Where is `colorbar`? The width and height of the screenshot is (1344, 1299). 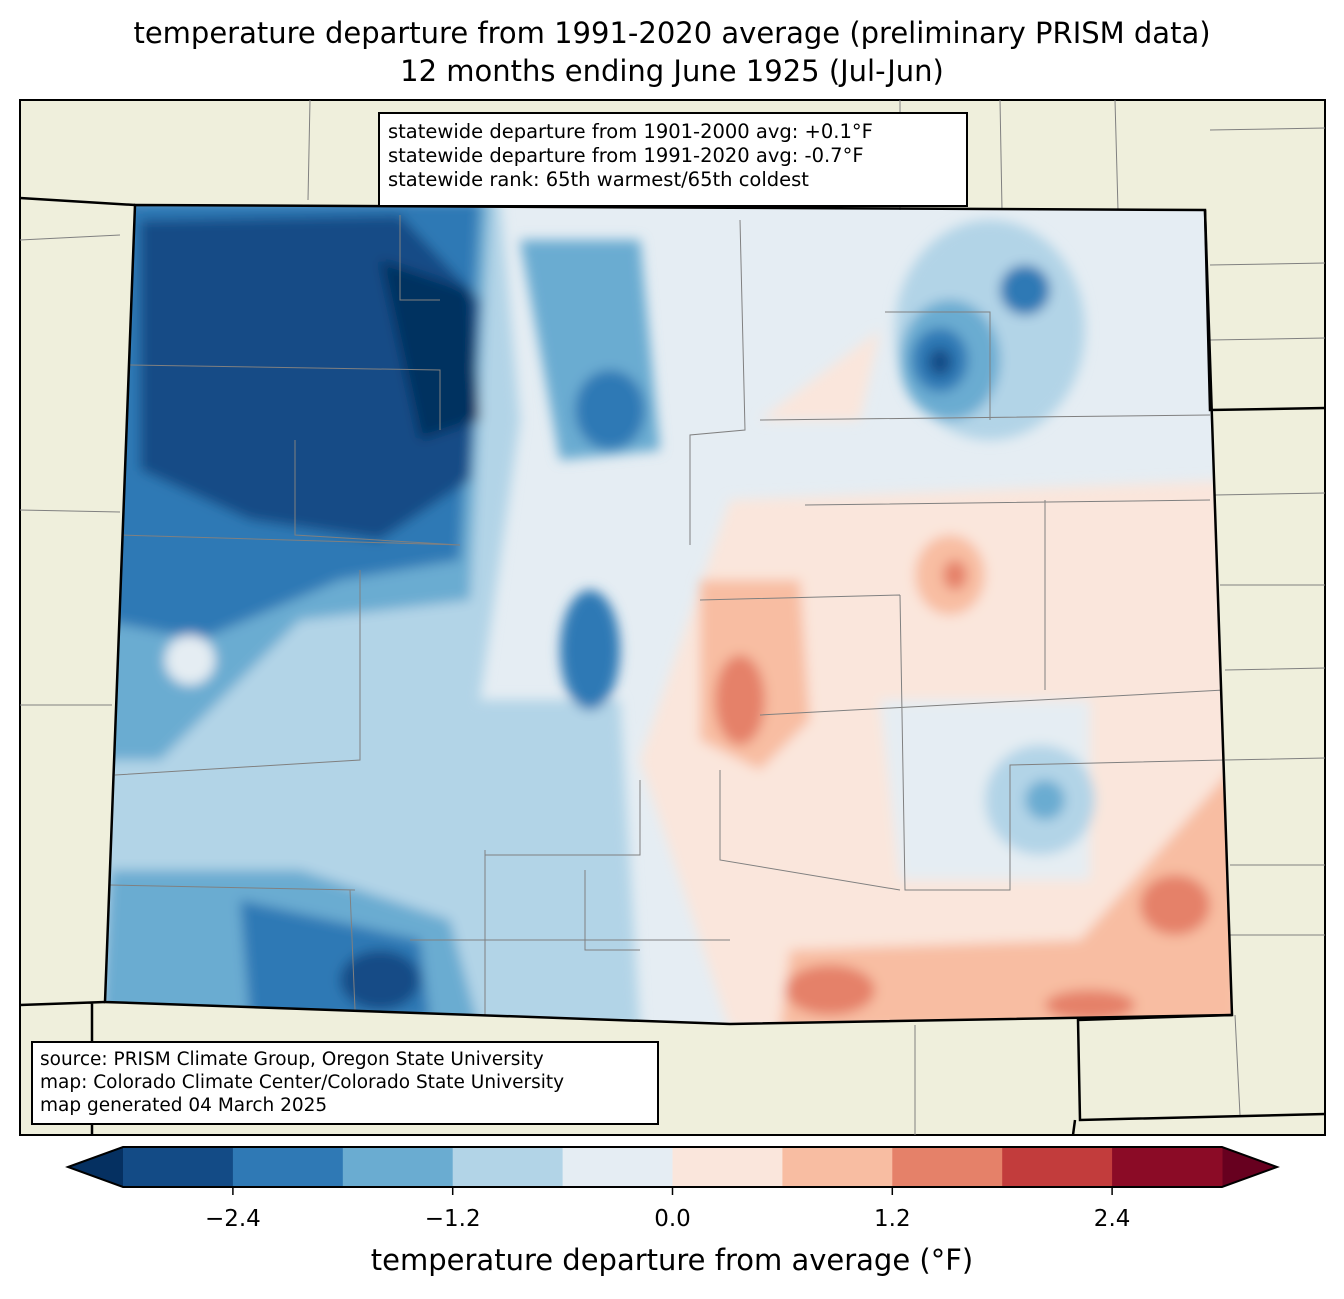
colorbar is located at coordinates (672, 1170).